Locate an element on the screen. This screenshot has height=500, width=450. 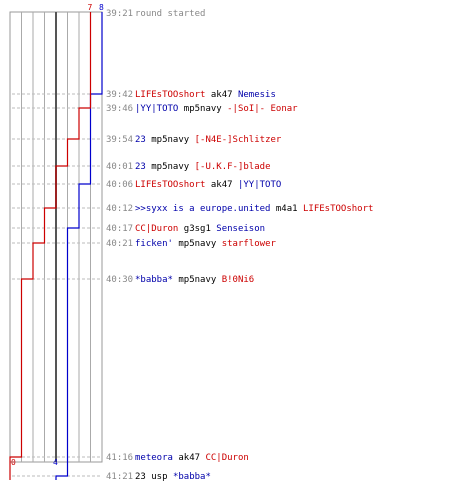
event-message-part: meteora is located at coordinates (154, 458).